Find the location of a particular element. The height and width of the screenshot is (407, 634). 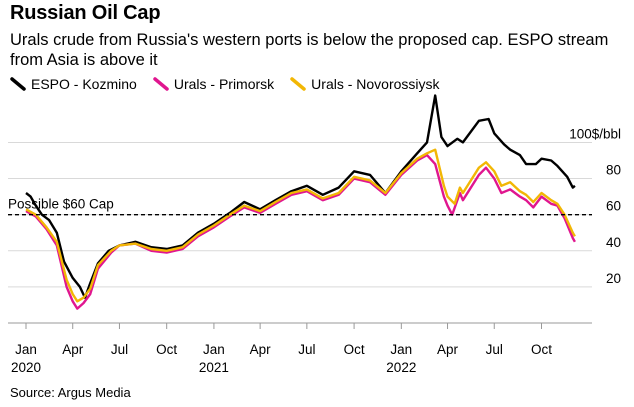

x-tick-year-label: 2021 is located at coordinates (214, 367).